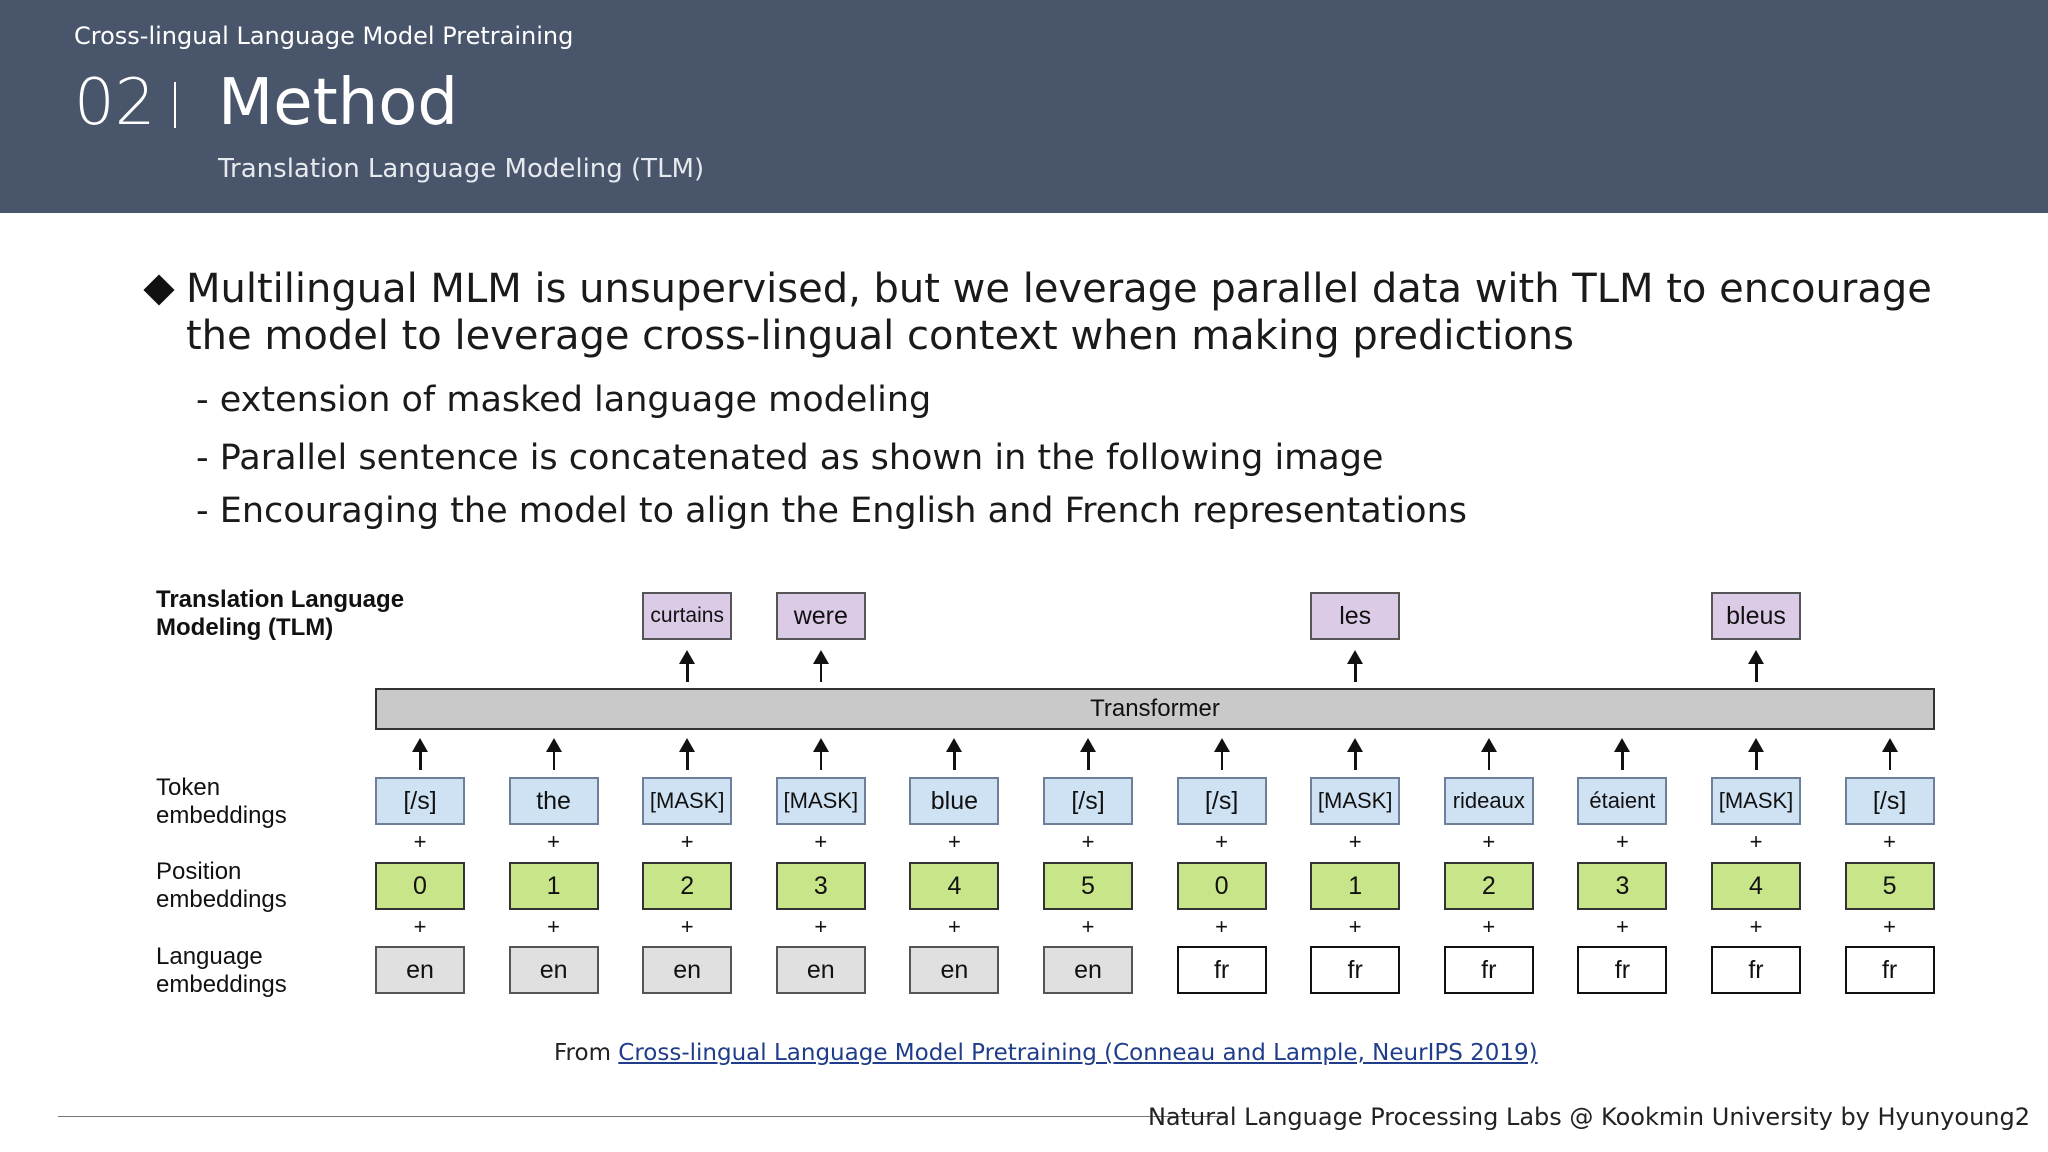 This screenshot has height=1152, width=2048. Describe the element at coordinates (324, 36) in the screenshot. I see `deck-title: Cross-lingual Language Model Pretraining` at that location.